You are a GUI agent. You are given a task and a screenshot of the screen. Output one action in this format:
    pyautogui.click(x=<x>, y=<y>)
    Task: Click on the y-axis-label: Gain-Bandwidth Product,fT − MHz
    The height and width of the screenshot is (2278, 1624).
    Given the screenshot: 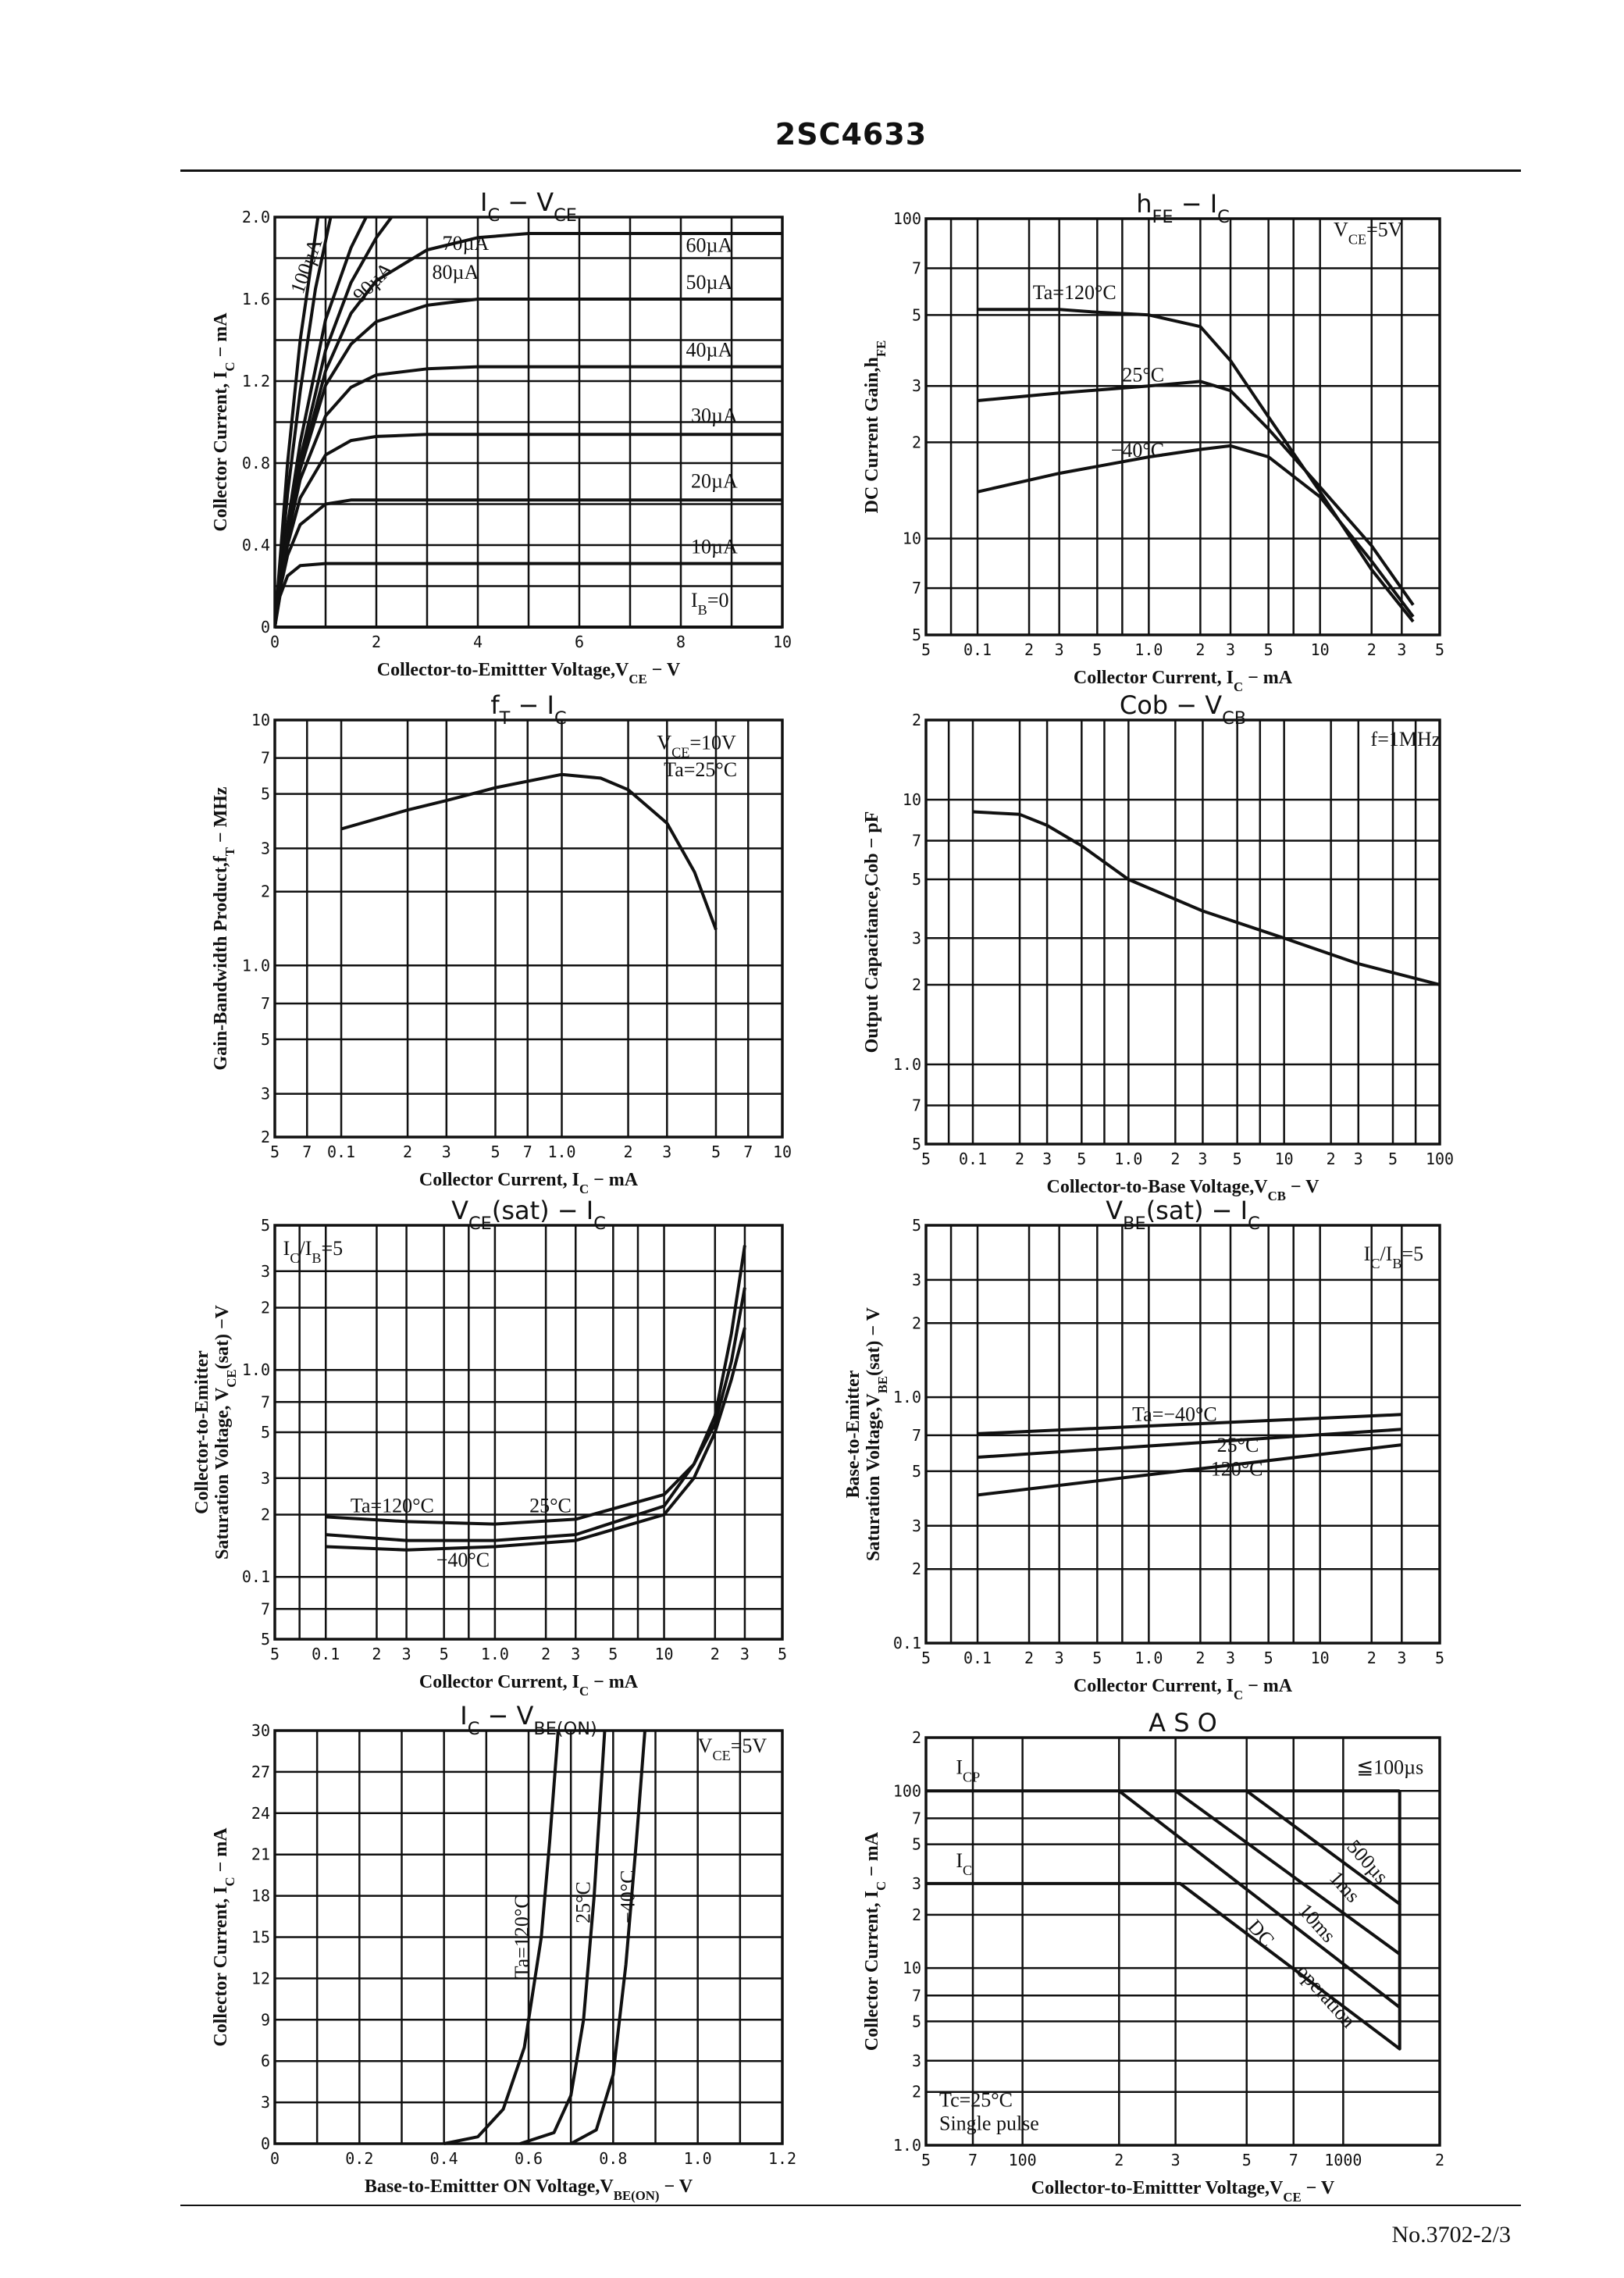 What is the action you would take?
    pyautogui.click(x=224, y=928)
    